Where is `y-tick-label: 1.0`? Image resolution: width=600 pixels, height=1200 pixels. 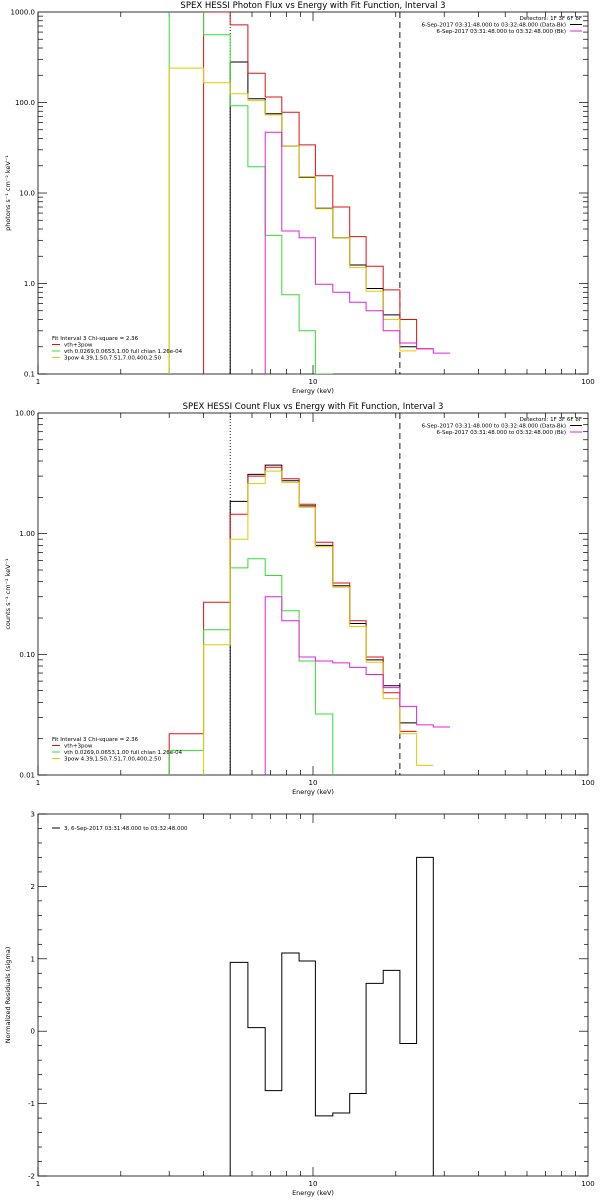
y-tick-label: 1.0 is located at coordinates (29, 284).